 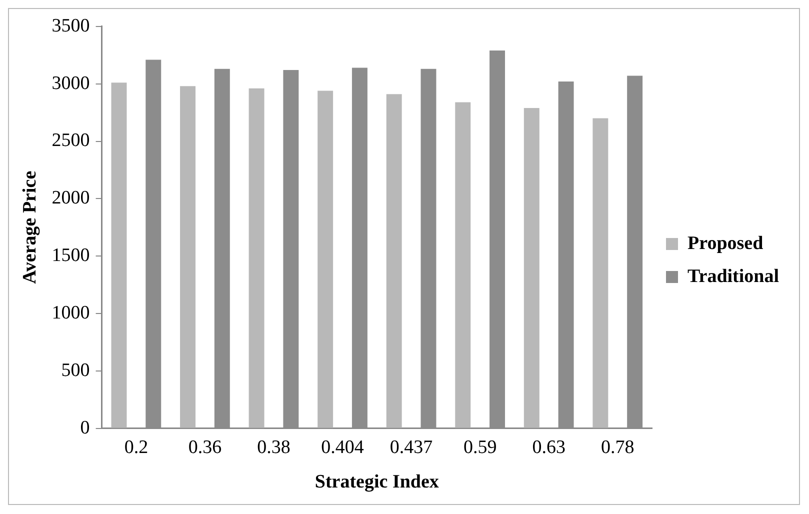 I want to click on y-tick-label: 500, so click(x=75, y=370).